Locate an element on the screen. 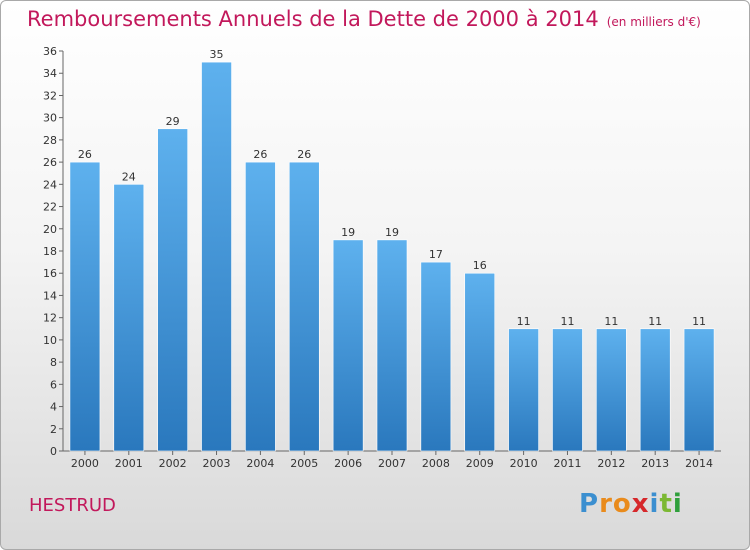 This screenshot has height=550, width=750. chart-subtitle: (en milliers d'€) is located at coordinates (653, 22).